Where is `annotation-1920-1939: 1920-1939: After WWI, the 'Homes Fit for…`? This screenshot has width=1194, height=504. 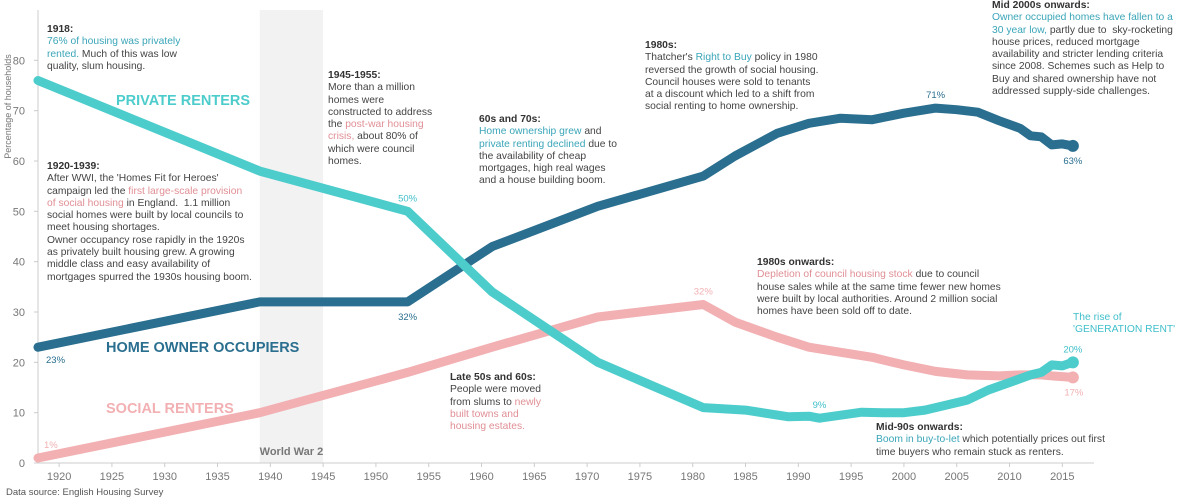
annotation-1920-1939: 1920-1939: After WWI, the 'Homes Fit for… is located at coordinates (149, 222).